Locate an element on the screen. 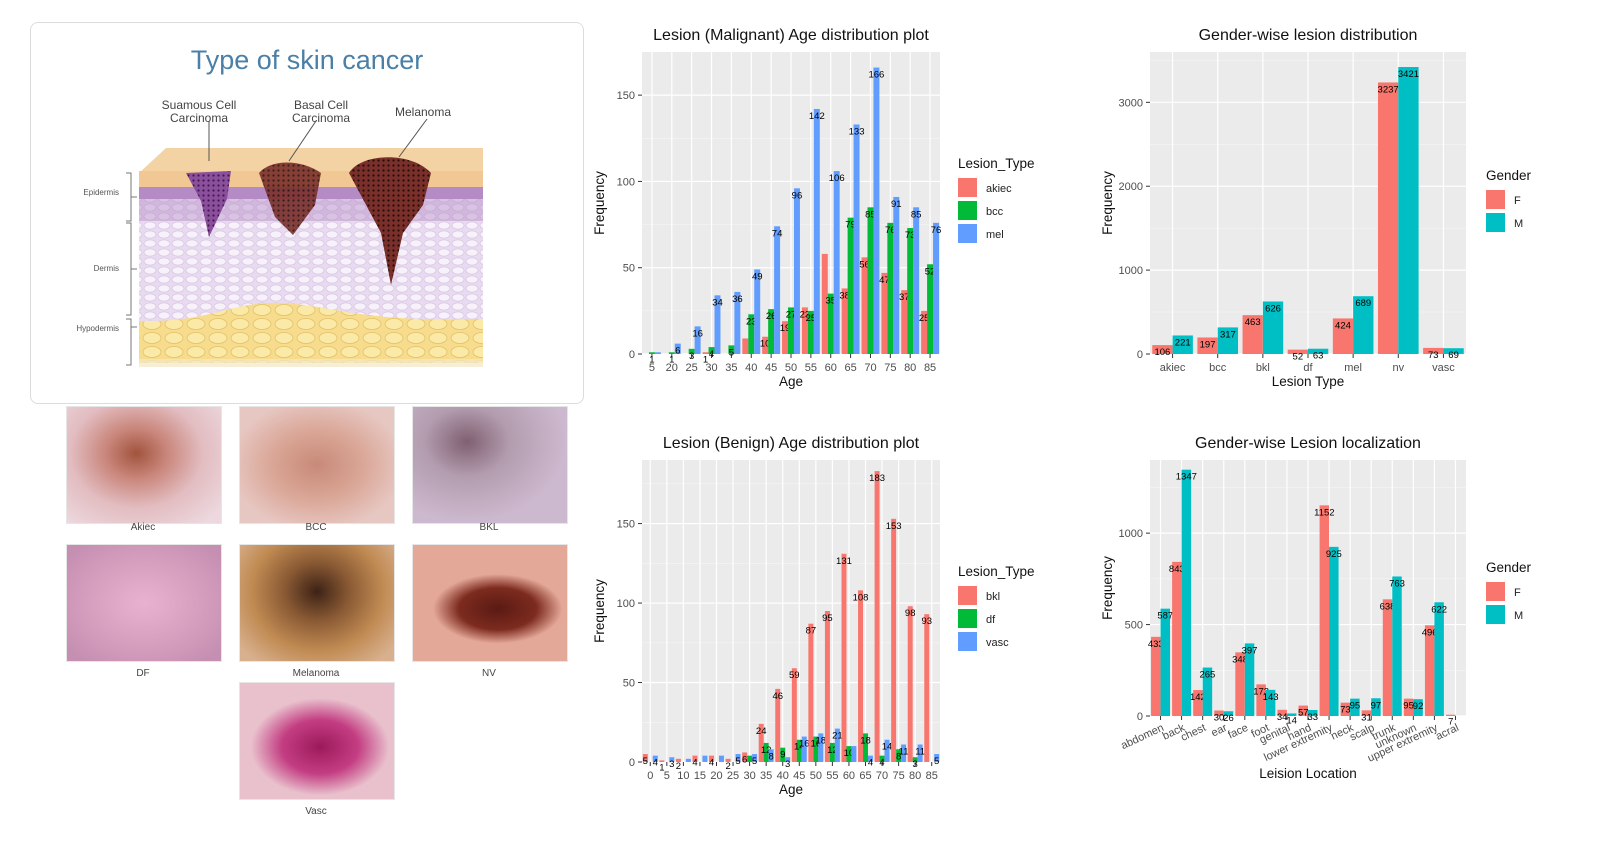 The width and height of the screenshot is (1622, 862). y-tick-label: 100 is located at coordinates (626, 182).